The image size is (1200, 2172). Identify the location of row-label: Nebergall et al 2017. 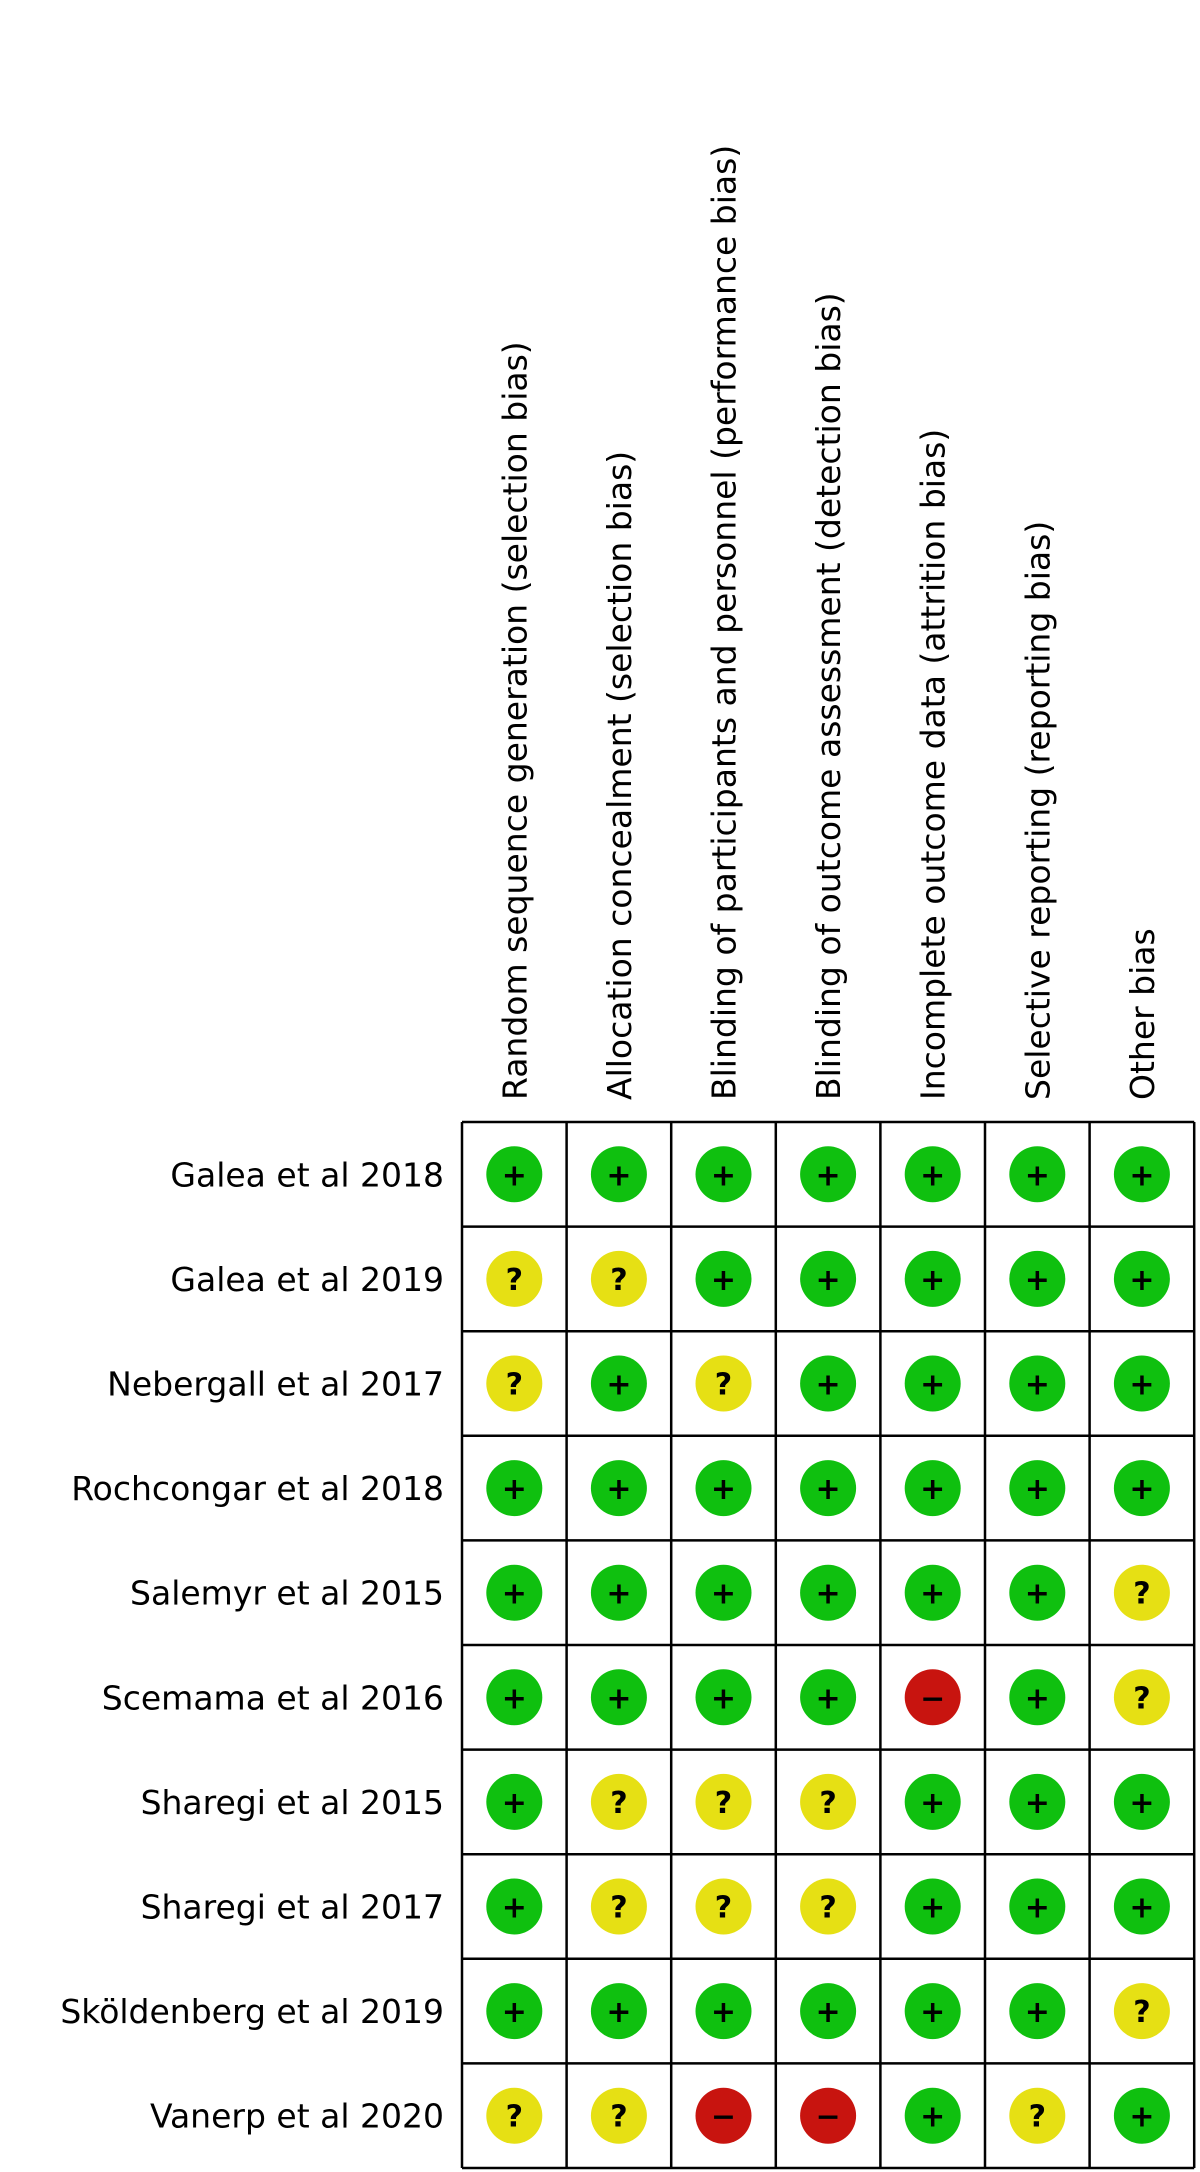
(275, 1384).